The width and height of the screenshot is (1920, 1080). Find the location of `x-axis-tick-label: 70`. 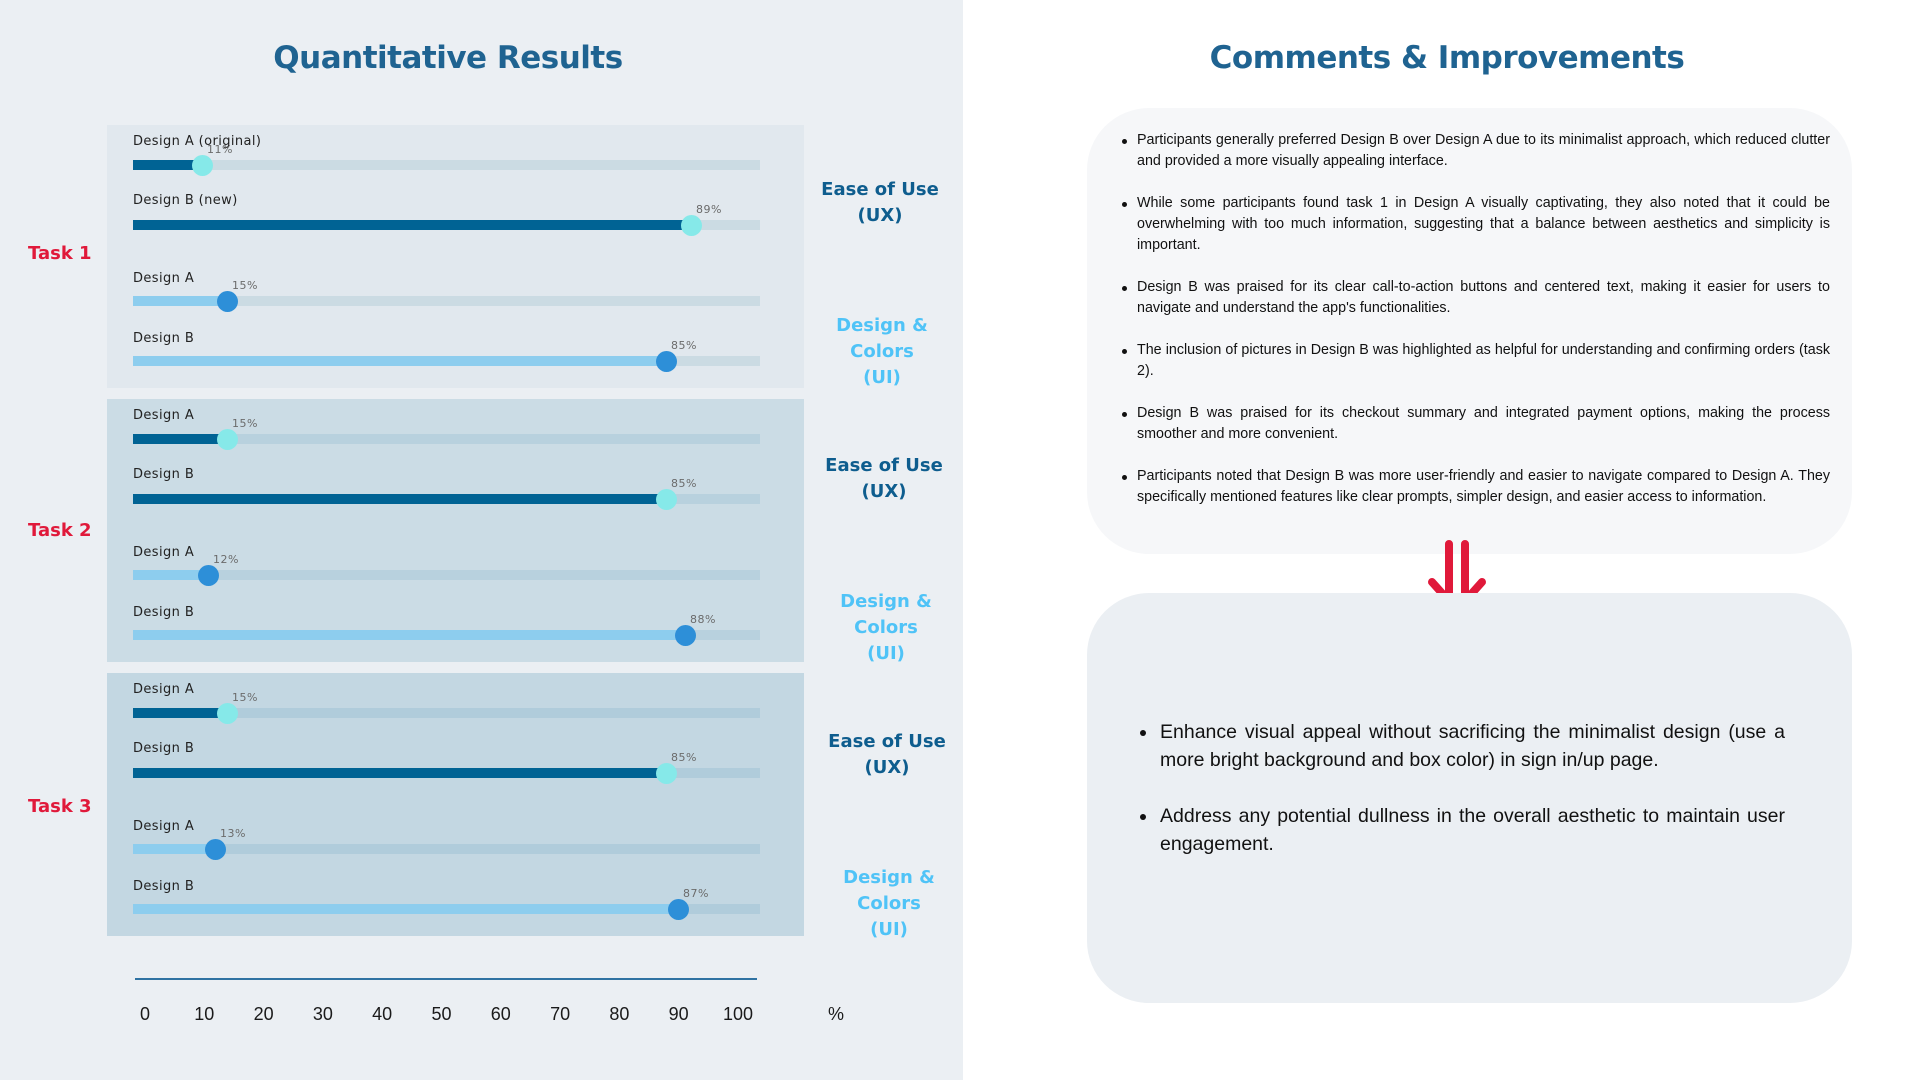

x-axis-tick-label: 70 is located at coordinates (560, 1014).